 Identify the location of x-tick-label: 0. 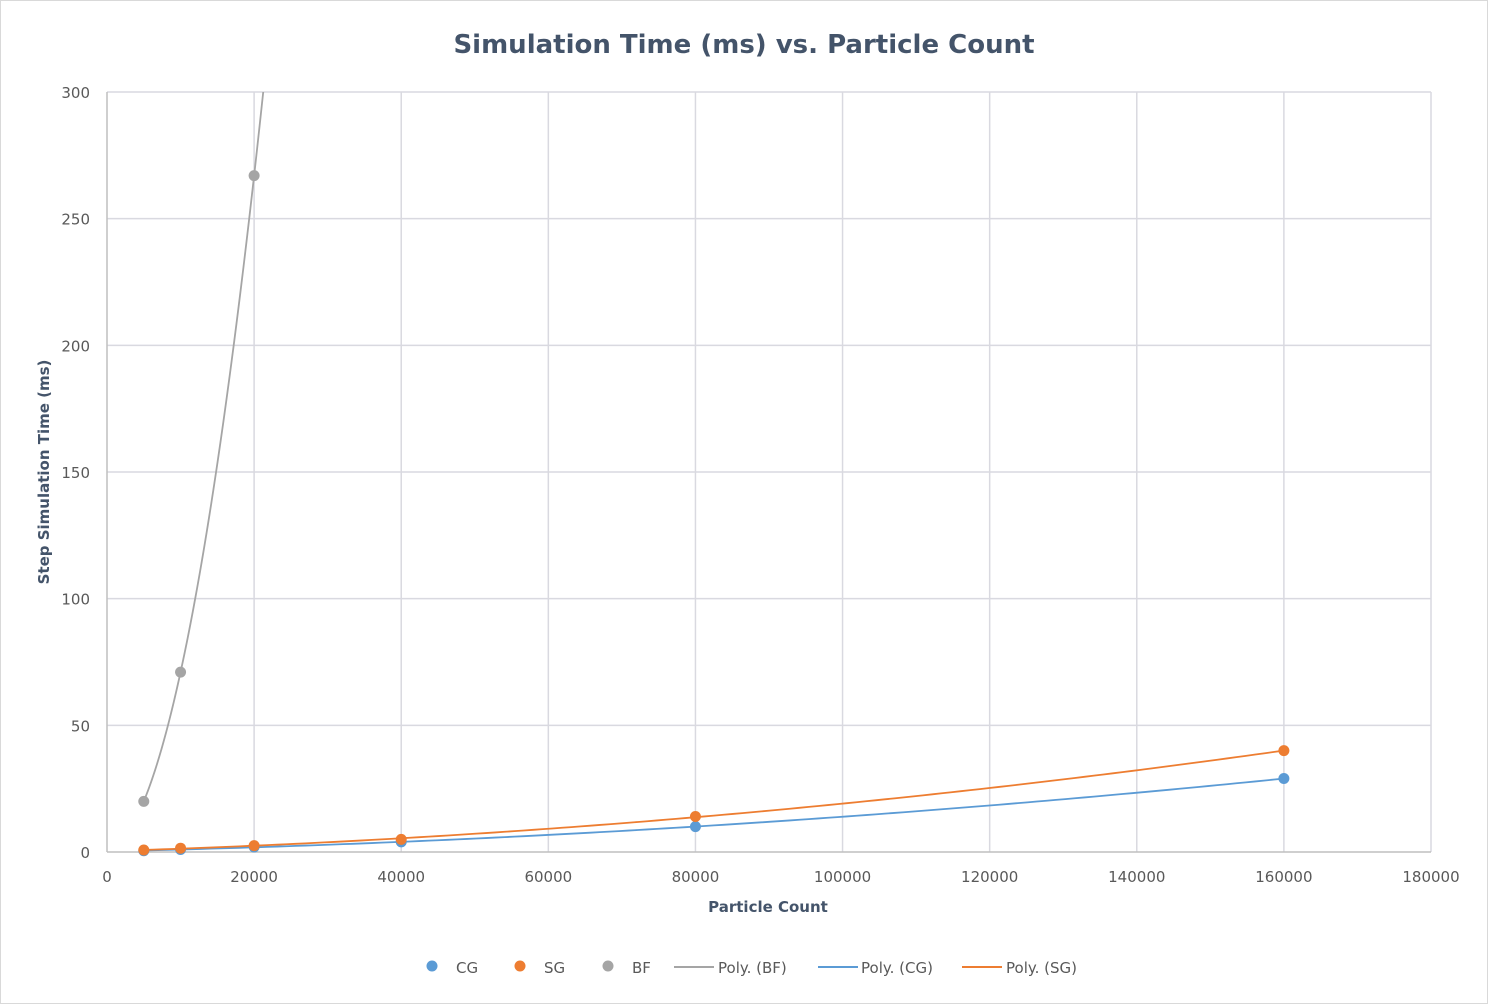
(107, 877).